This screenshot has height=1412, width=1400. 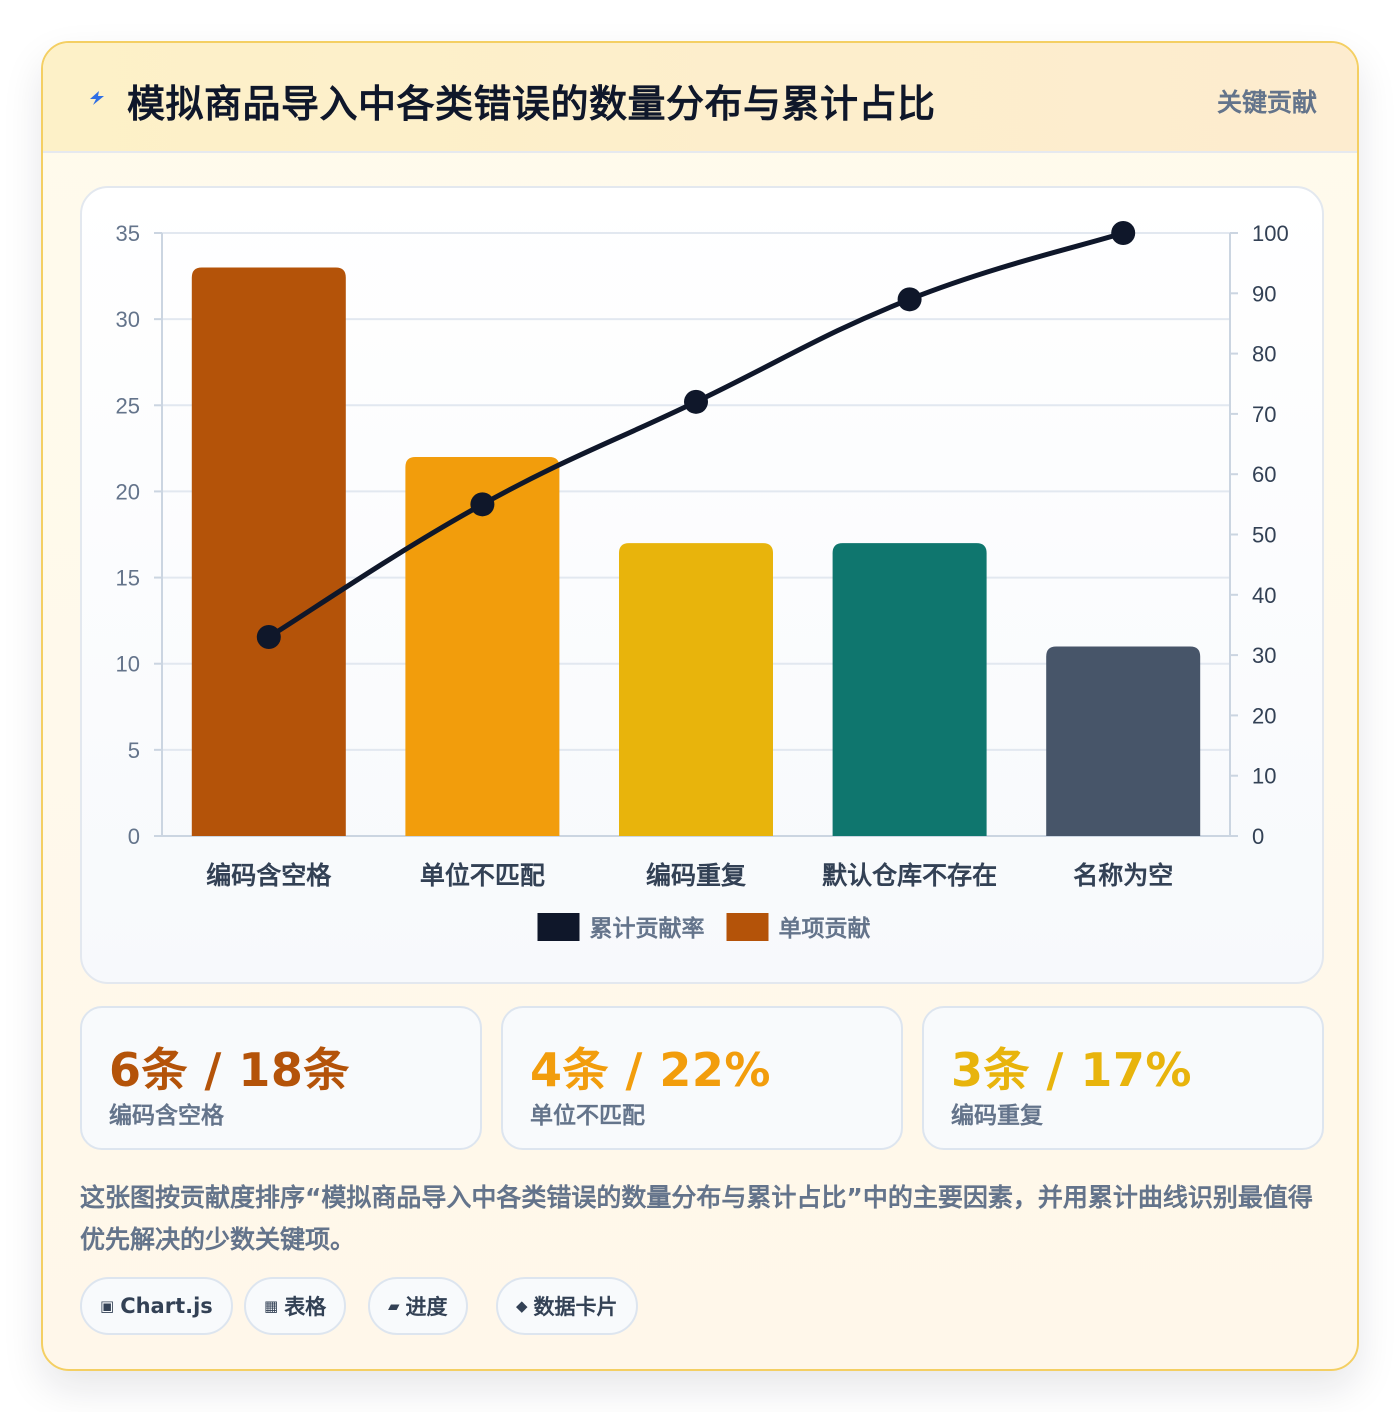 What do you see at coordinates (269, 875) in the screenshot?
I see `x-tick-label: 编码含空格` at bounding box center [269, 875].